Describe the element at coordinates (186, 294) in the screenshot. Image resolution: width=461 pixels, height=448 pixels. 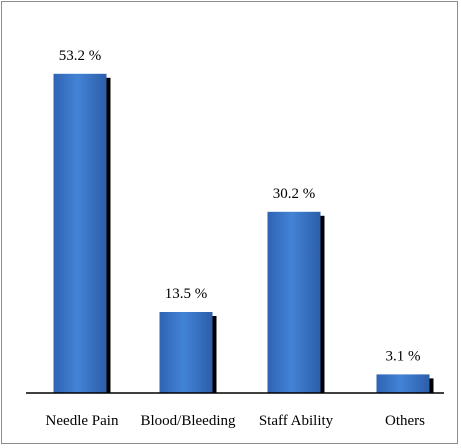
I see `data-label: 13.5 %` at that location.